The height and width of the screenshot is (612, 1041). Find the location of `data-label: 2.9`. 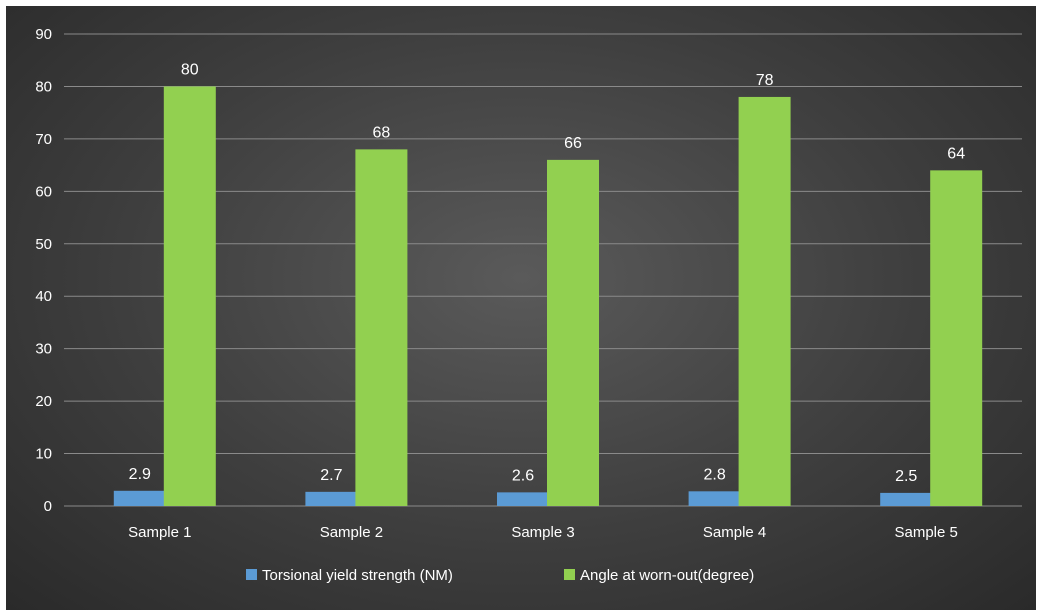

data-label: 2.9 is located at coordinates (140, 474).